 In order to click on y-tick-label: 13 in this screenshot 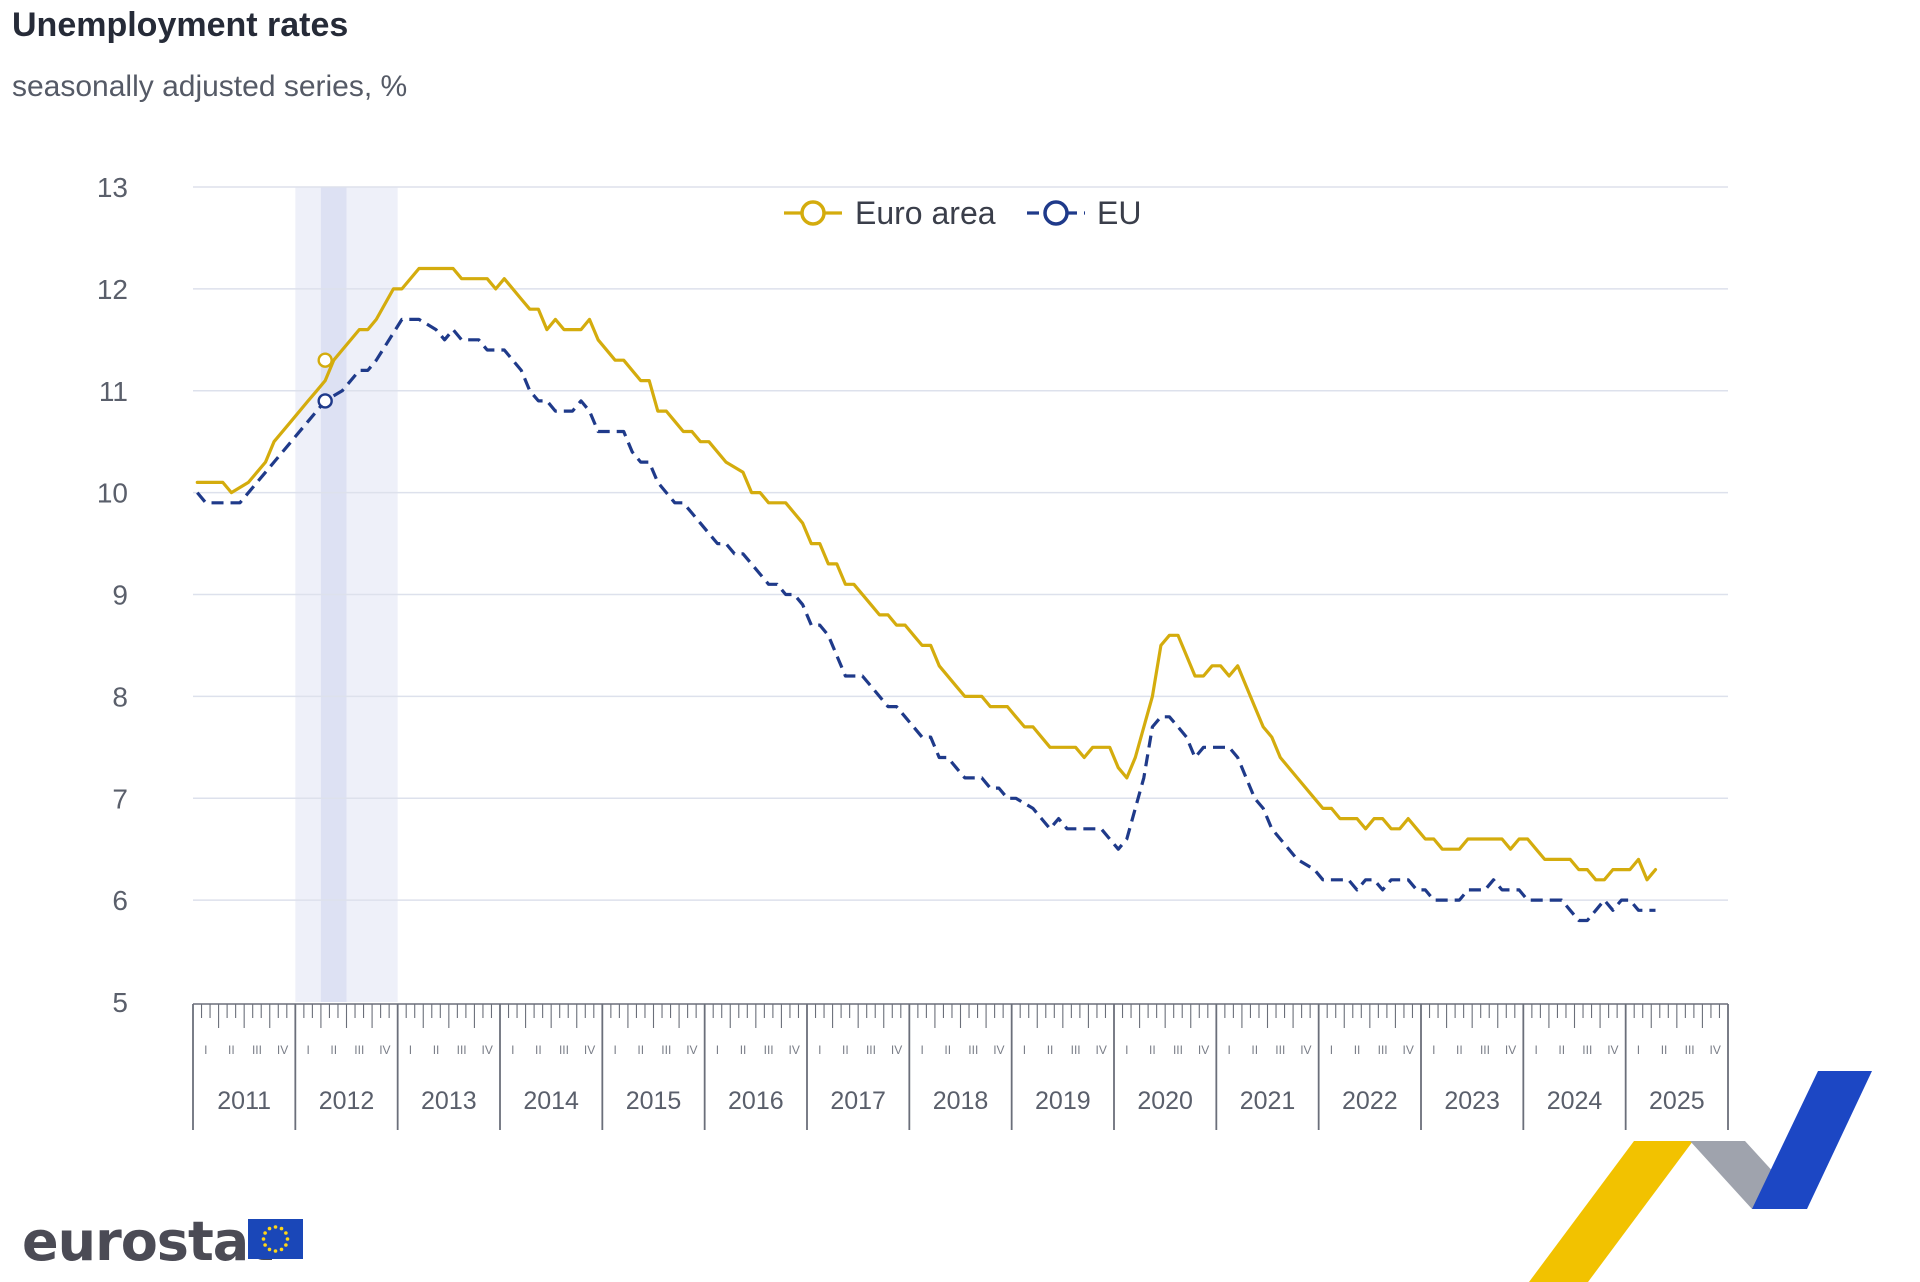, I will do `click(112, 187)`.